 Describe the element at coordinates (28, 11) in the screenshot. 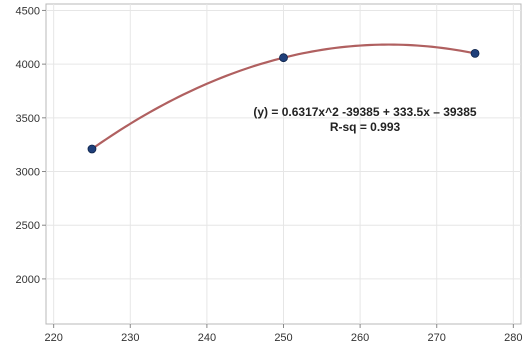

I see `y-tick-label: 4500` at that location.